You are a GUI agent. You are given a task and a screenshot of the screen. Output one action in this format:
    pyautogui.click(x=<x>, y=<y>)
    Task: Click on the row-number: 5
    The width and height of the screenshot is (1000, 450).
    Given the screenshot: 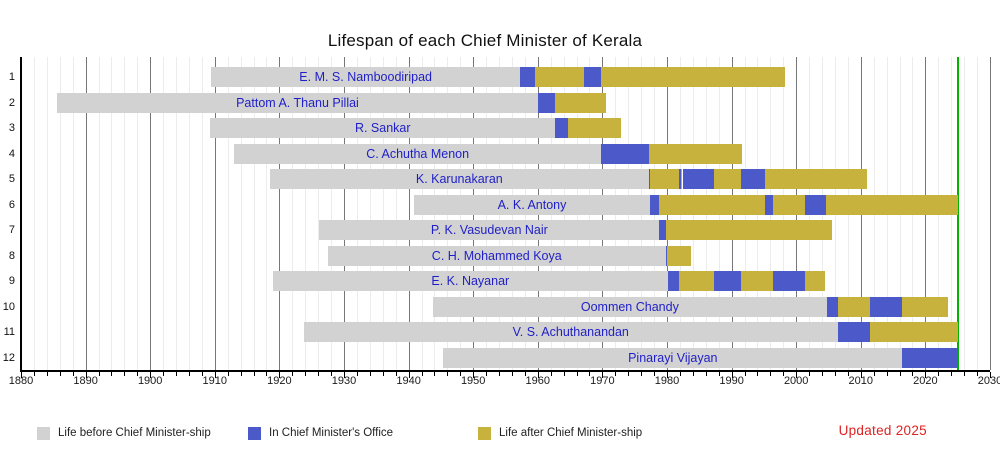 What is the action you would take?
    pyautogui.click(x=11, y=179)
    